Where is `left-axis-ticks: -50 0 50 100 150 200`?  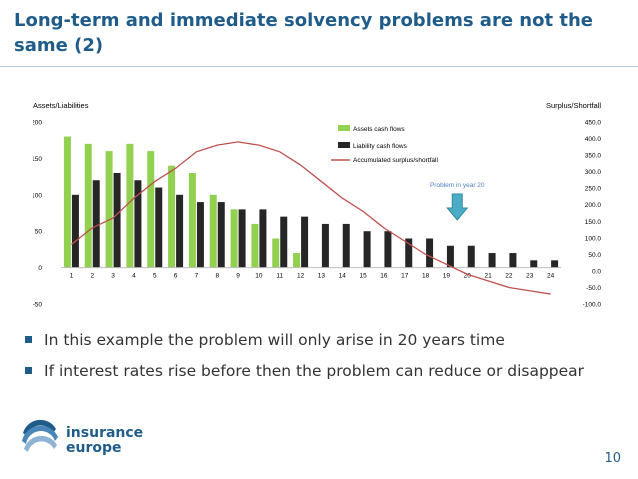 left-axis-ticks: -50 0 50 100 150 200 is located at coordinates (37, 214).